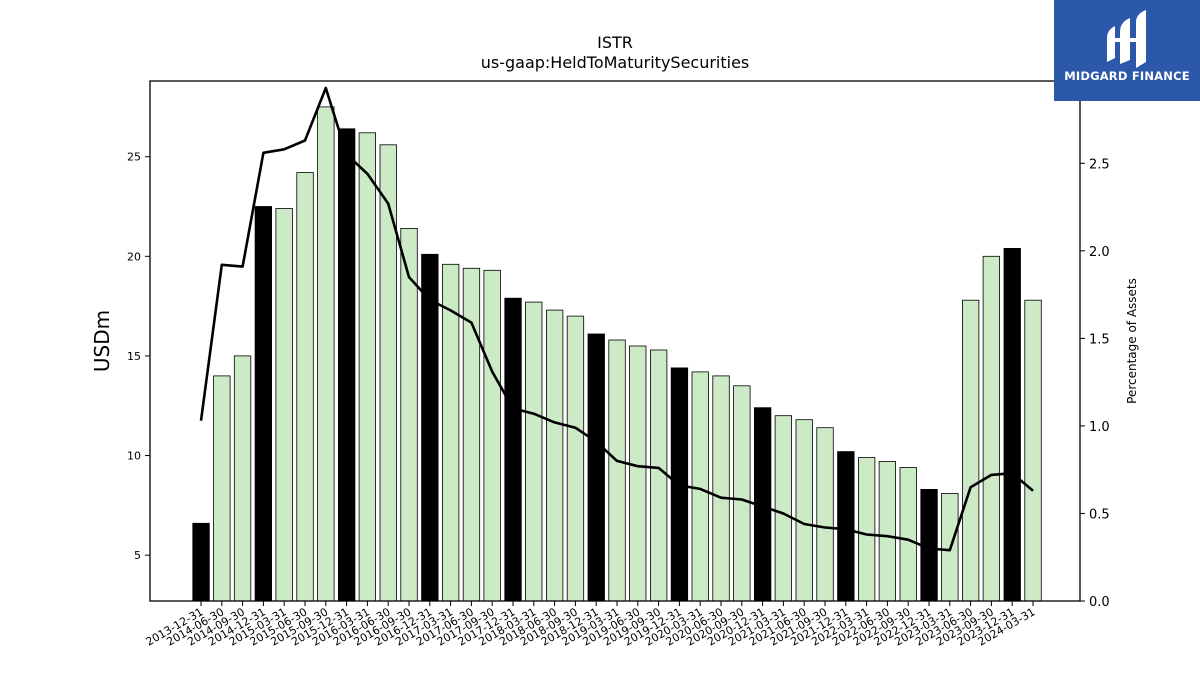 This screenshot has width=1200, height=675. What do you see at coordinates (1099, 602) in the screenshot?
I see `y2-tick-label: 0.0` at bounding box center [1099, 602].